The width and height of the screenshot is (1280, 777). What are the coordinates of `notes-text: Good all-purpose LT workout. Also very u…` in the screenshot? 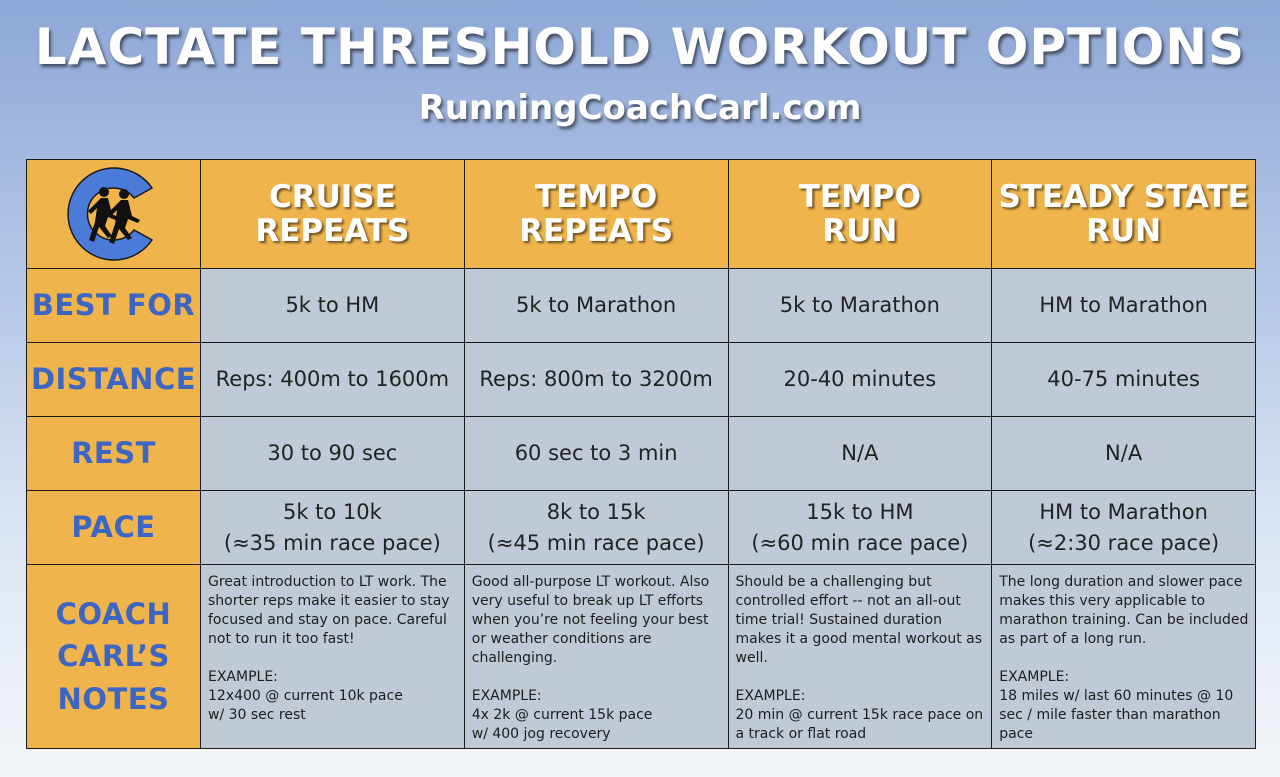 It's located at (590, 620).